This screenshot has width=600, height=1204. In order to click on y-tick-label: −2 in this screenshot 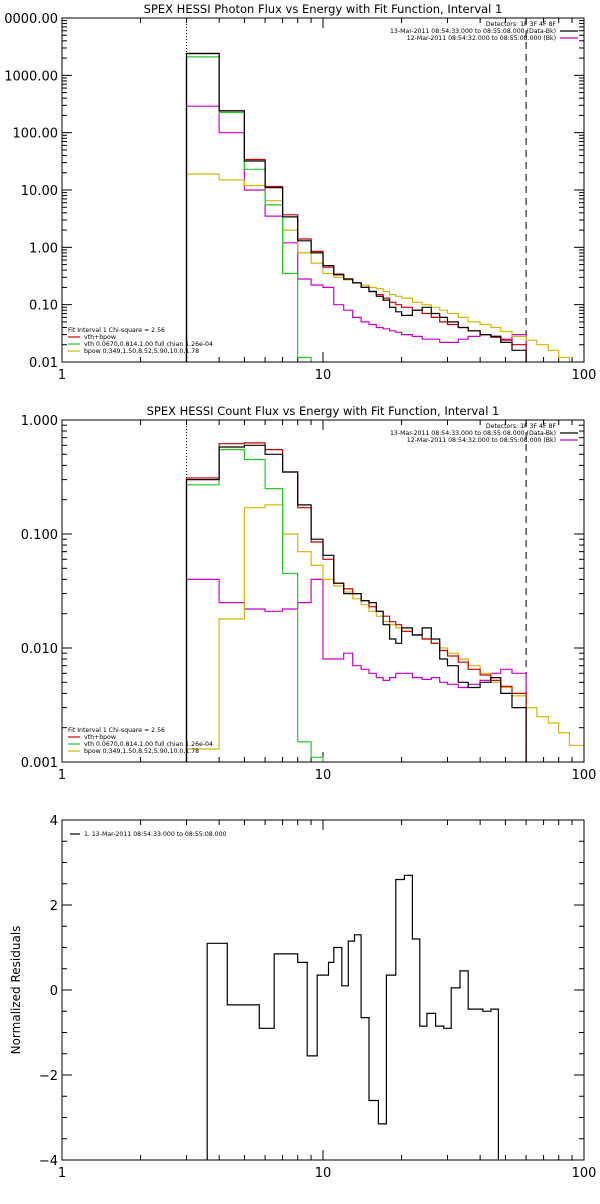, I will do `click(48, 1076)`.